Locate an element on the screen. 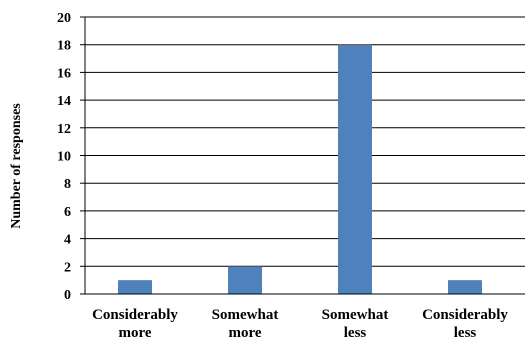 This screenshot has height=343, width=525. y-tick-label: 12 is located at coordinates (64, 129).